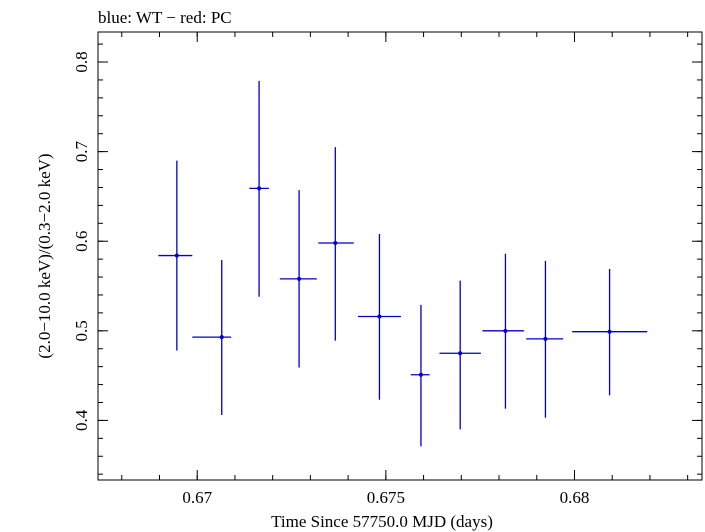  What do you see at coordinates (81, 151) in the screenshot?
I see `y-tick-label: 0.7` at bounding box center [81, 151].